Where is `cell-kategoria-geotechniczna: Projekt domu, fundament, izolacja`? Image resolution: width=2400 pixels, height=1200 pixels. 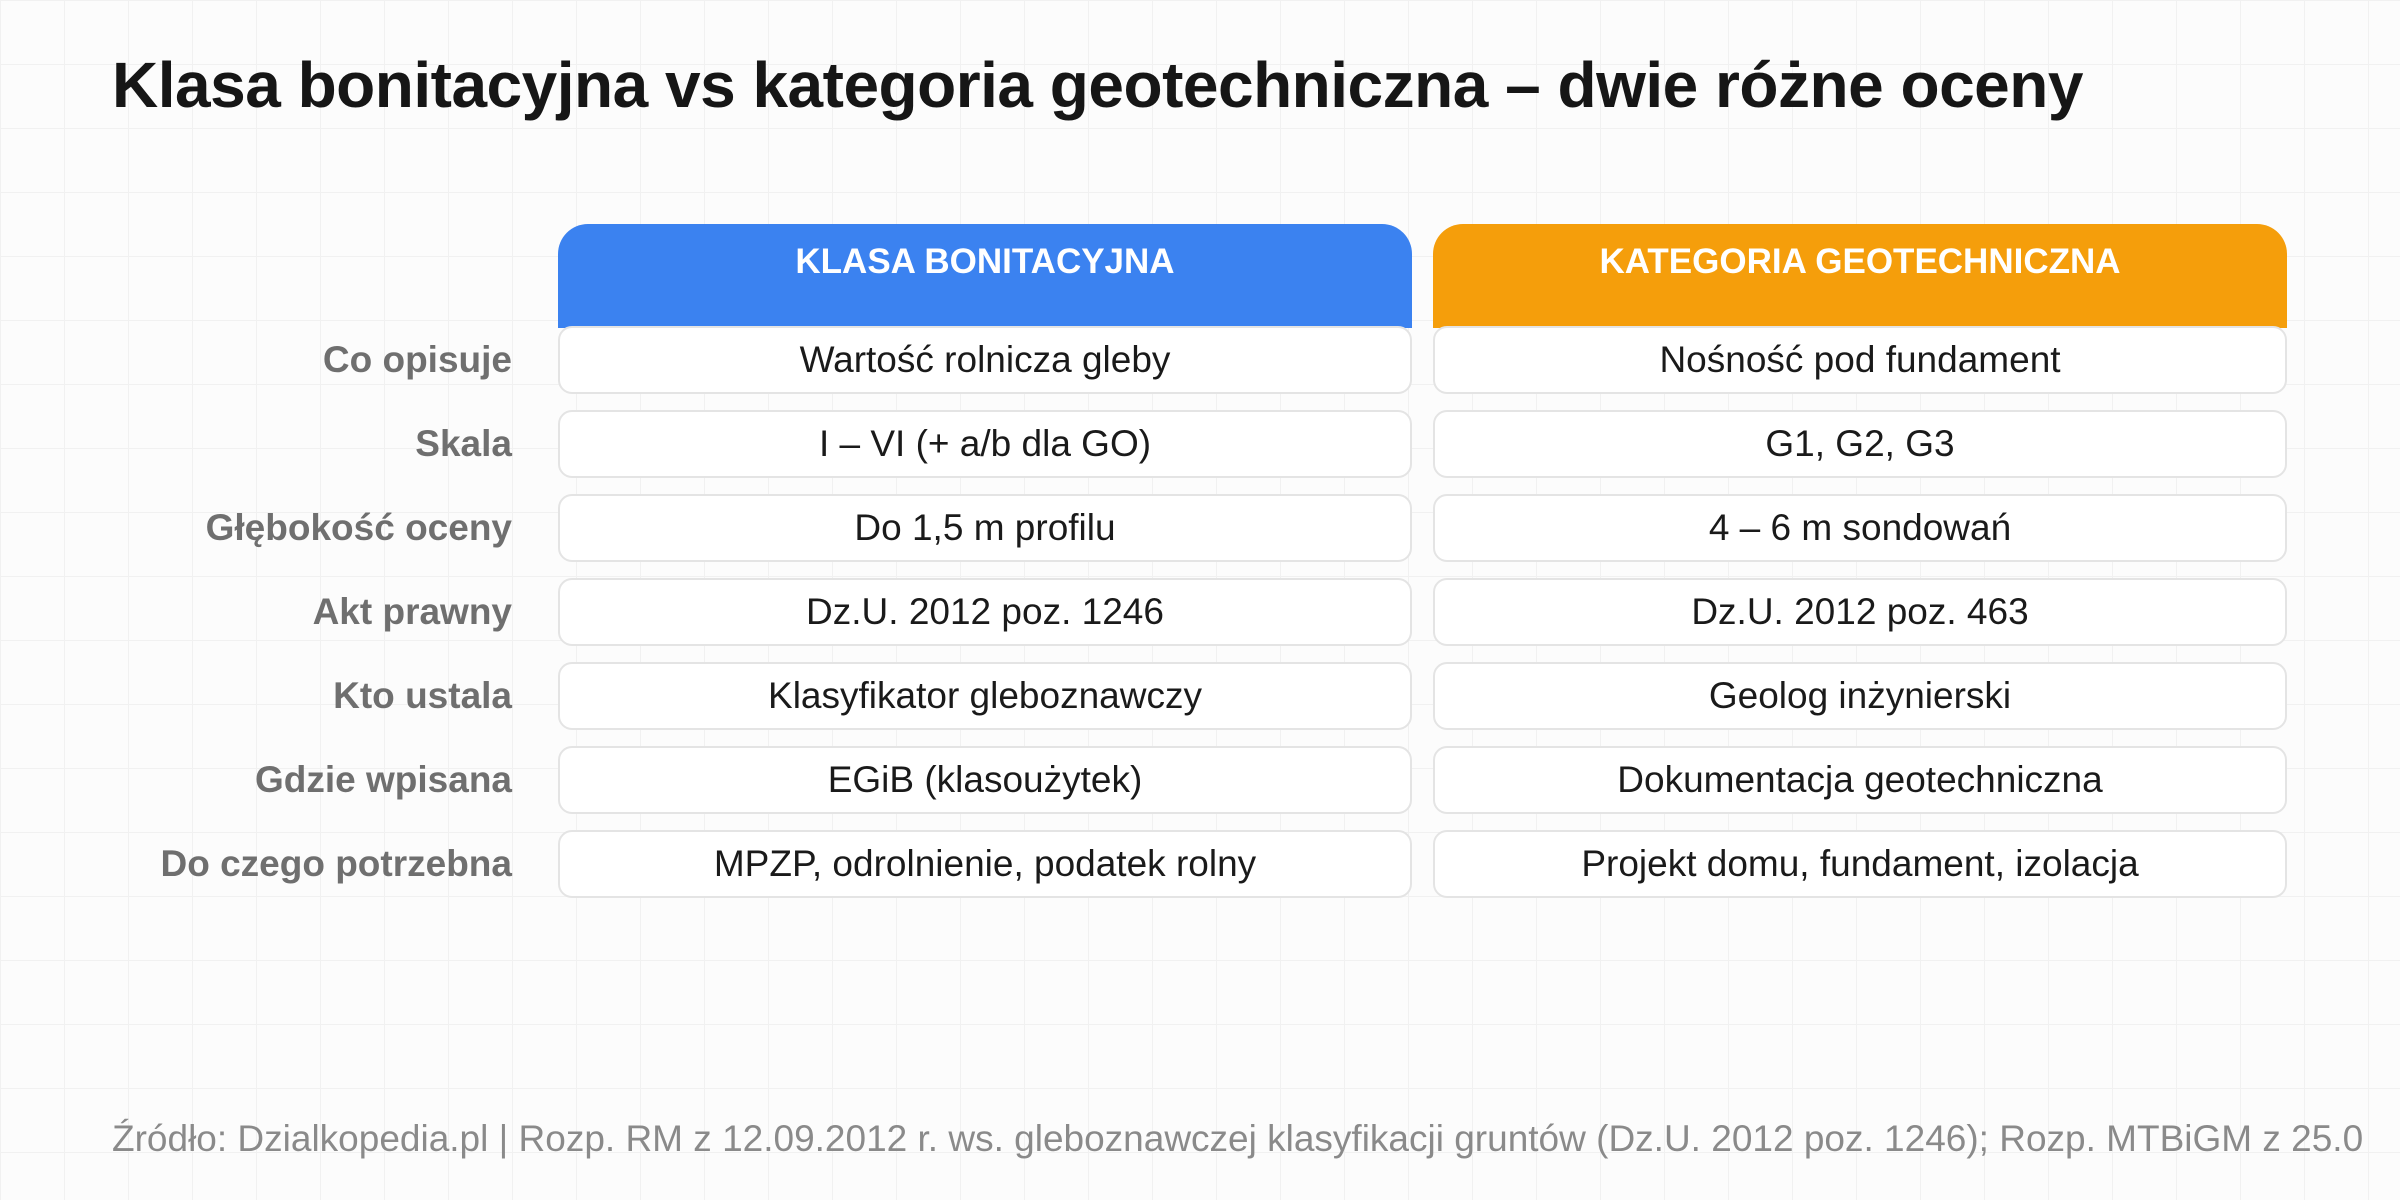 cell-kategoria-geotechniczna: Projekt domu, fundament, izolacja is located at coordinates (1860, 864).